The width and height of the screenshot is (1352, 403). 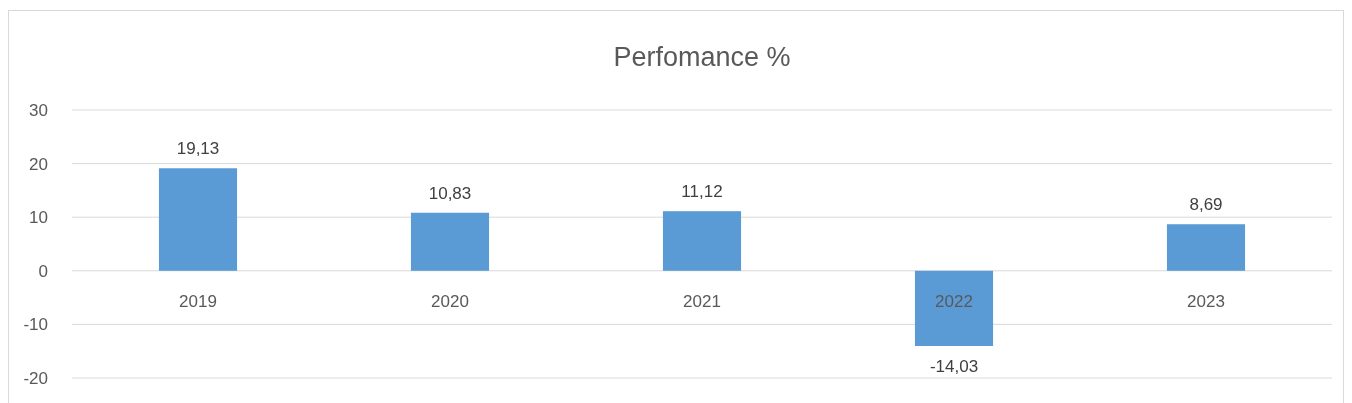 I want to click on x-tick-label: 2020, so click(x=450, y=301).